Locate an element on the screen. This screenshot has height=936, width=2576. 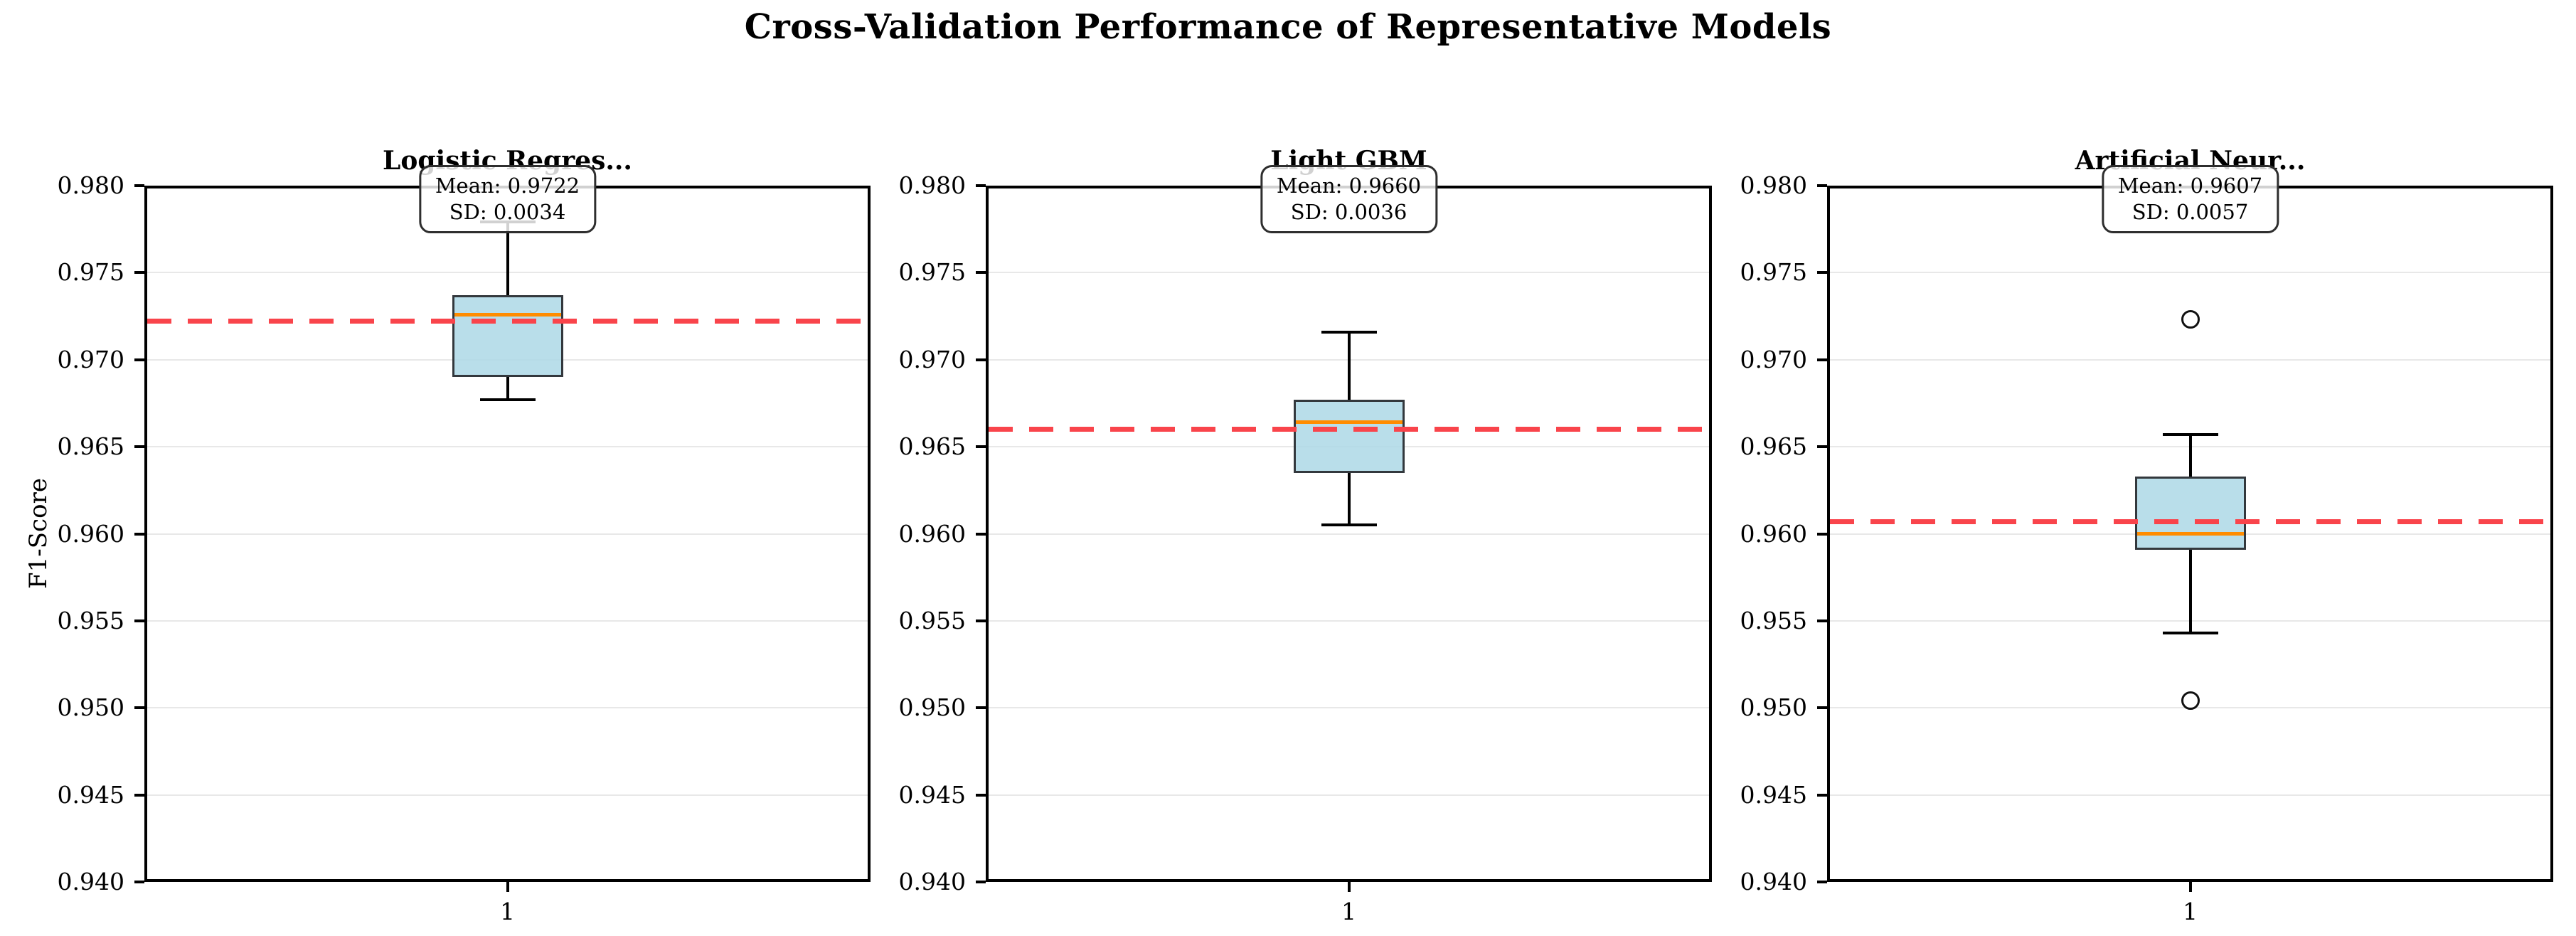
annotation-mean: Mean: 0.9660 is located at coordinates (1349, 186).